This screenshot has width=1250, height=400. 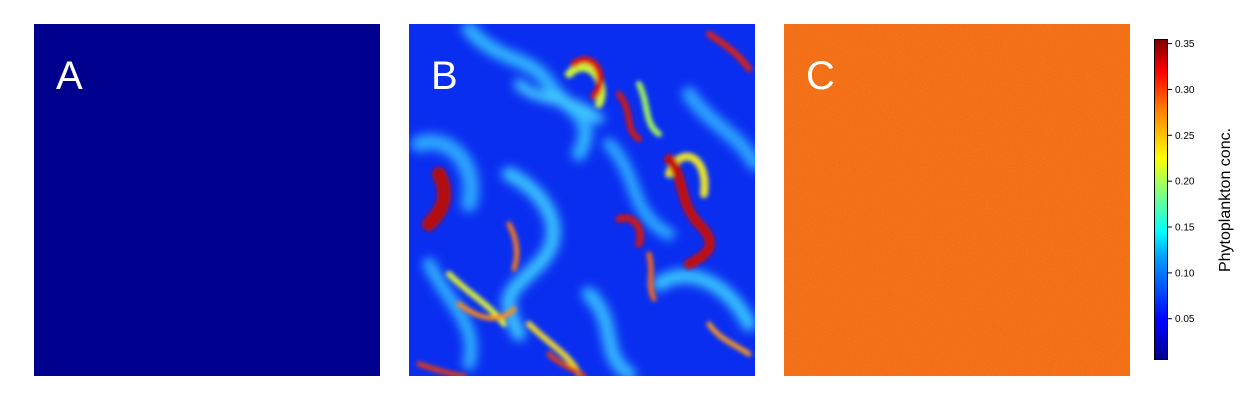 I want to click on colorbar-label: Phytoplankton conc., so click(x=1225, y=200).